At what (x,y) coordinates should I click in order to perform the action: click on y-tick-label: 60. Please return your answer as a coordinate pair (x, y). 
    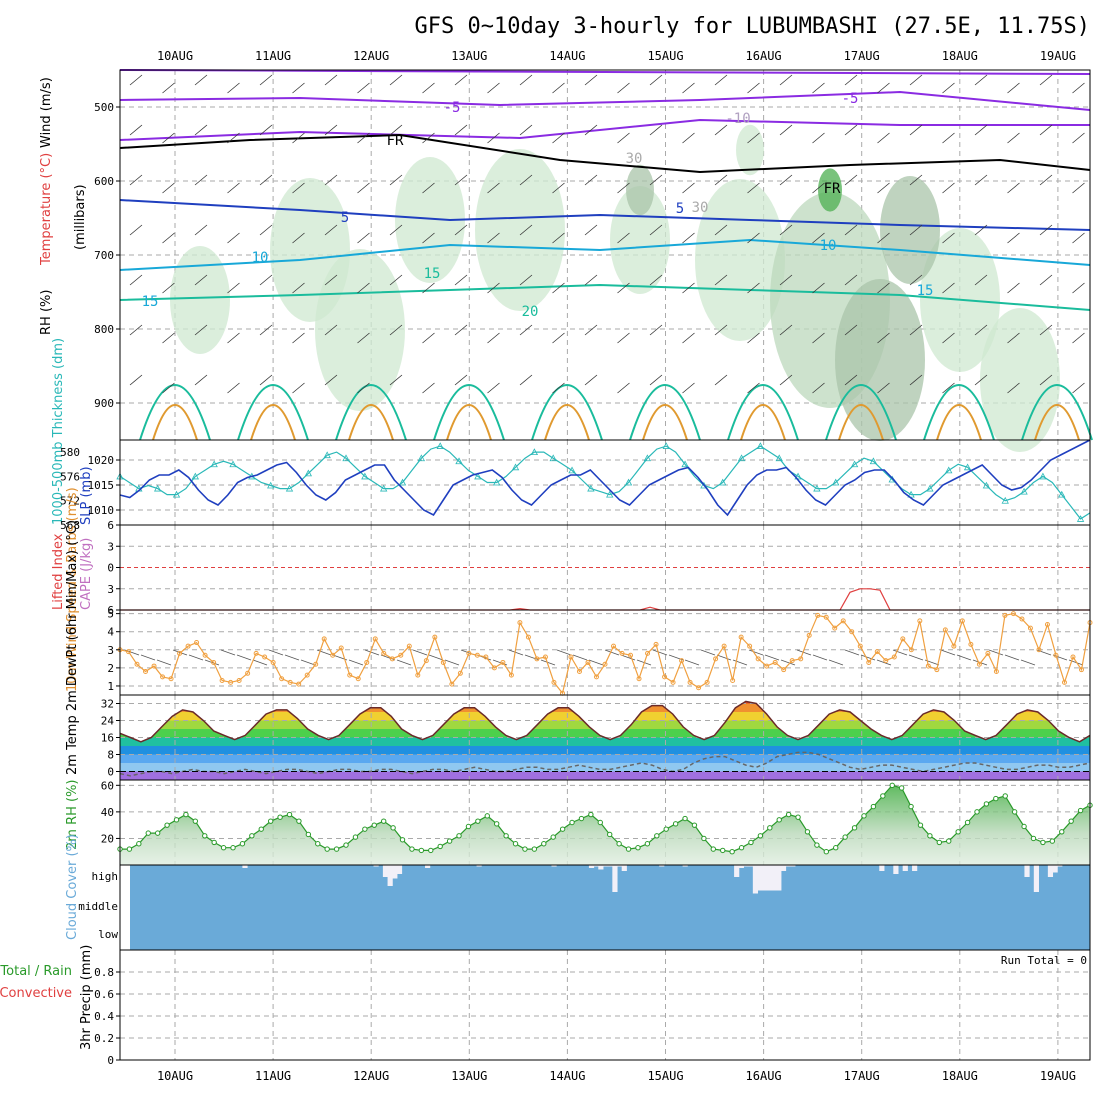
    Looking at the image, I should click on (107, 785).